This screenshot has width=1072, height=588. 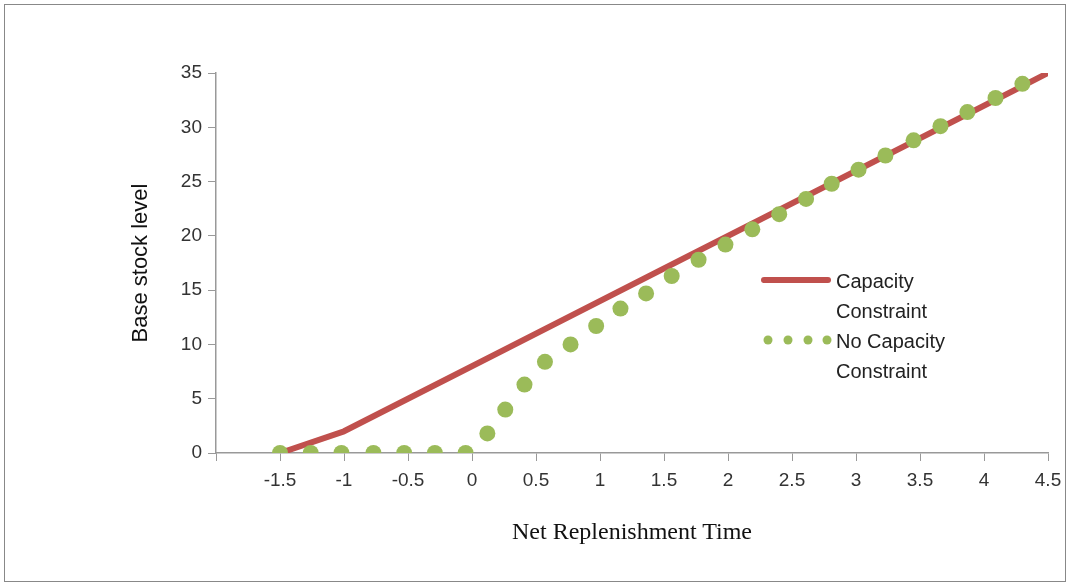 What do you see at coordinates (280, 479) in the screenshot?
I see `x-tick-label: -1.5` at bounding box center [280, 479].